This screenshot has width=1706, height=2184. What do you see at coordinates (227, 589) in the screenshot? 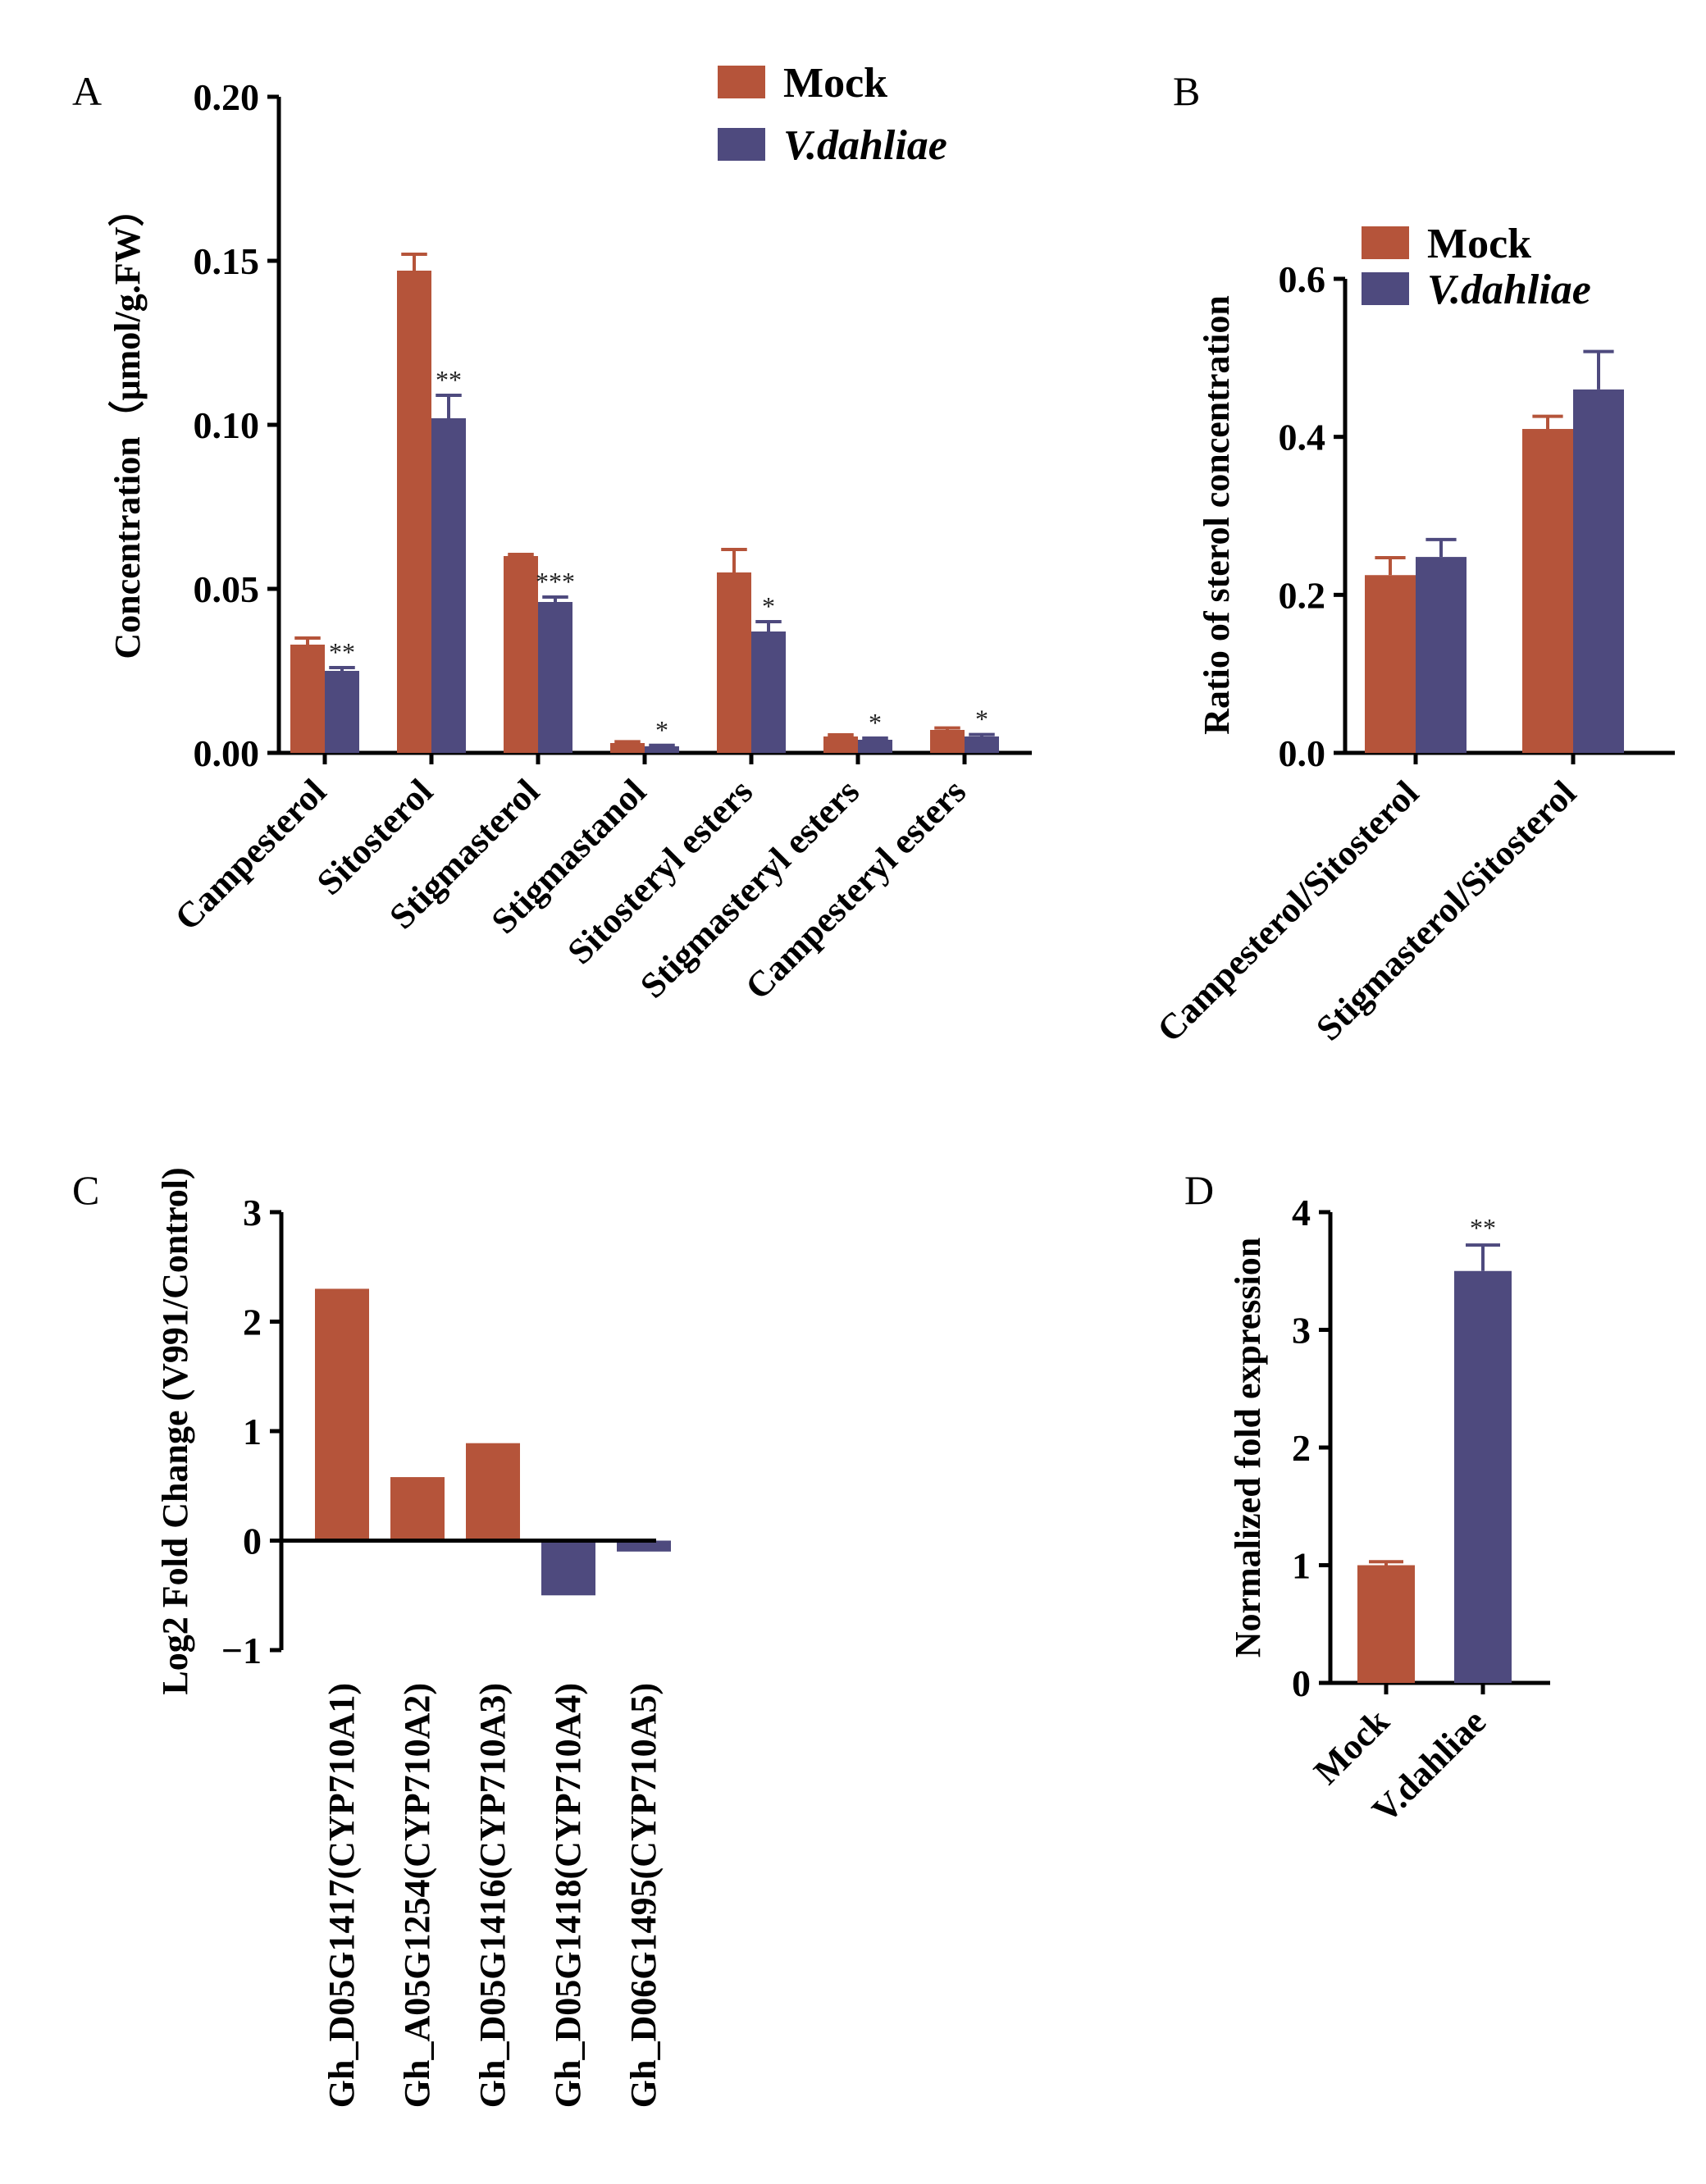
I see `y-tick-label: 0.05` at bounding box center [227, 589].